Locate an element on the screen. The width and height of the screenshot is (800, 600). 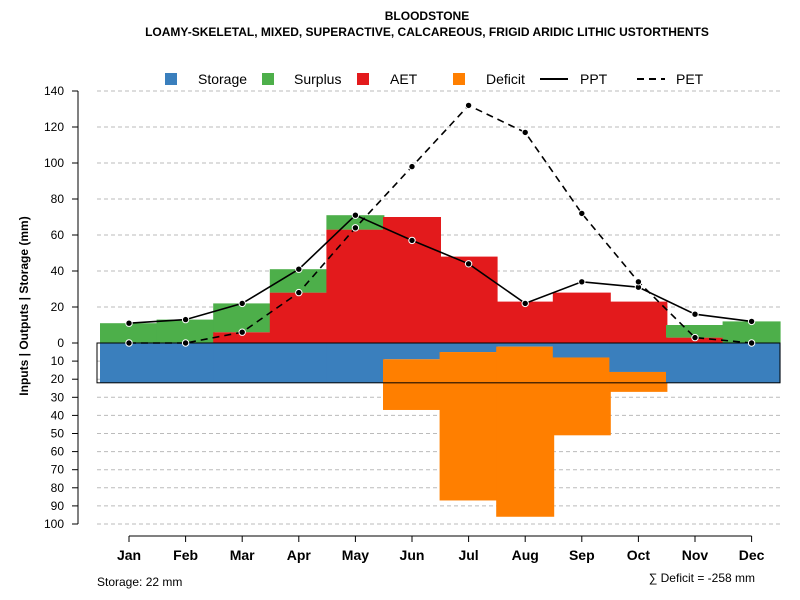
y-tick-label: 120 is located at coordinates (54, 127).